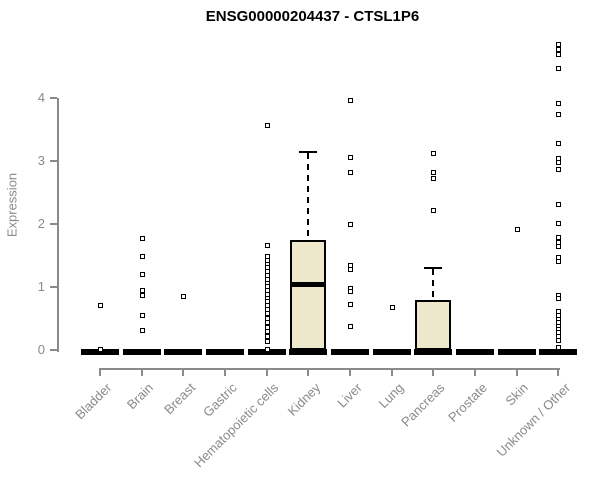 The width and height of the screenshot is (600, 500). I want to click on x-category-label: Skin, so click(517, 394).